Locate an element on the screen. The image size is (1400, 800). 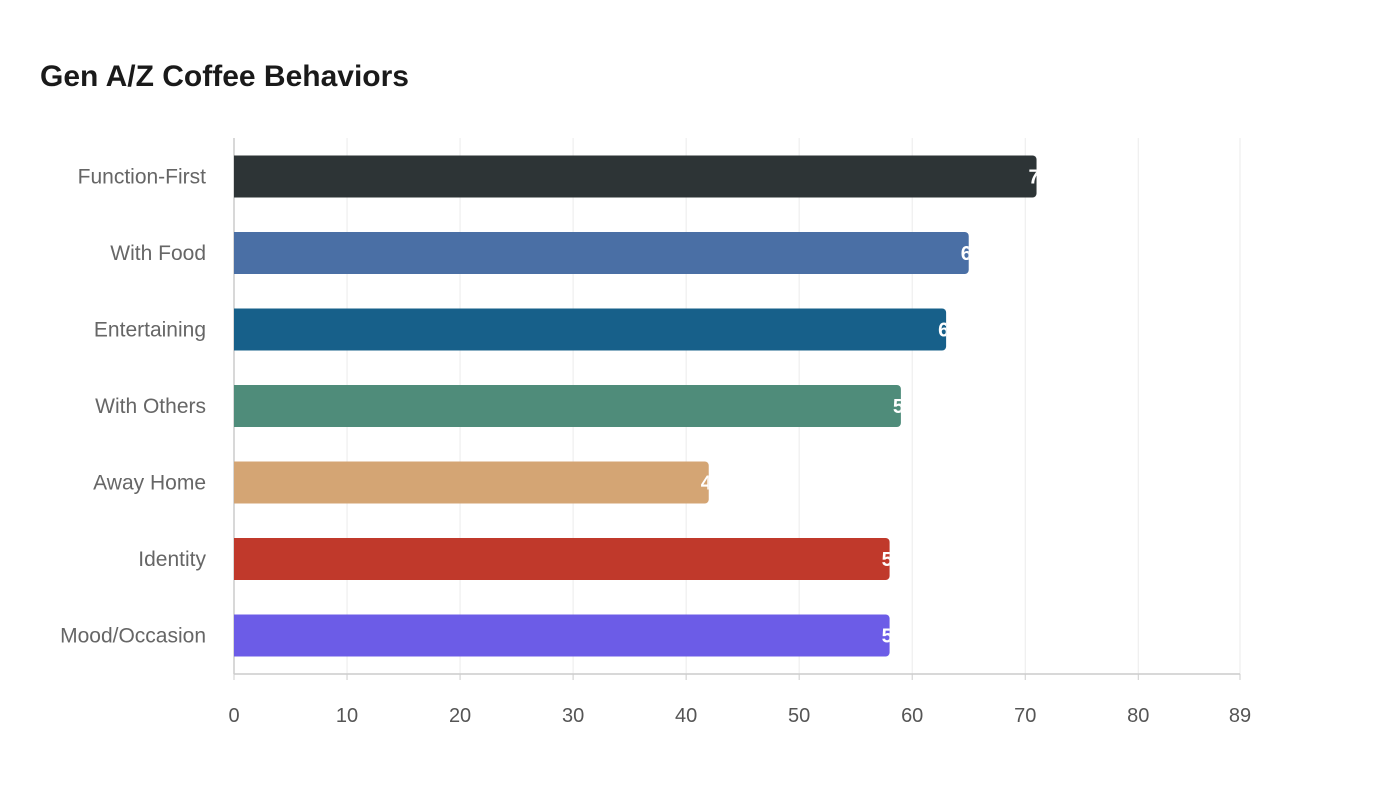
category-label: With Others is located at coordinates (150, 406).